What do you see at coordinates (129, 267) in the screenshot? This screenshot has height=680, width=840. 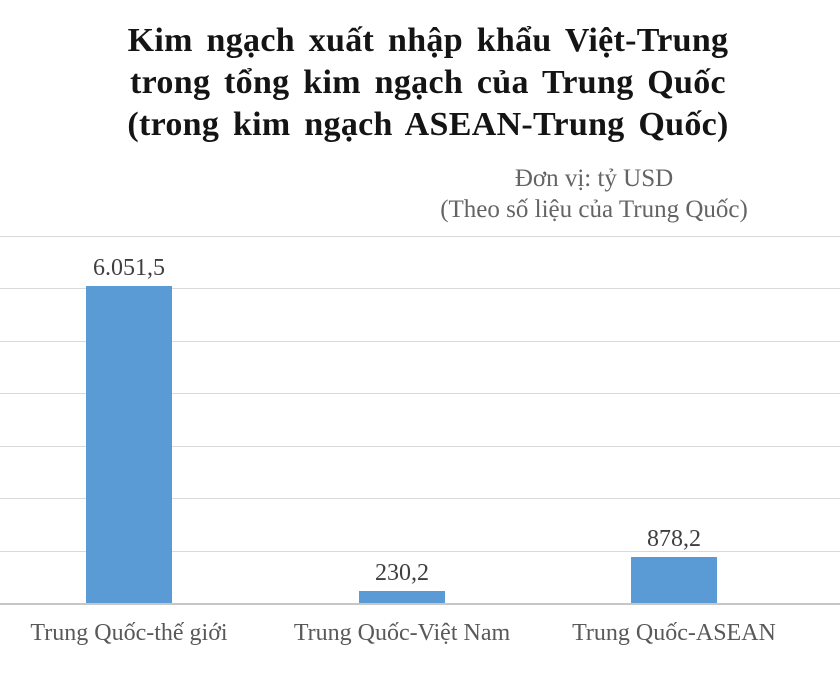 I see `value-label-1: 6.051,5` at bounding box center [129, 267].